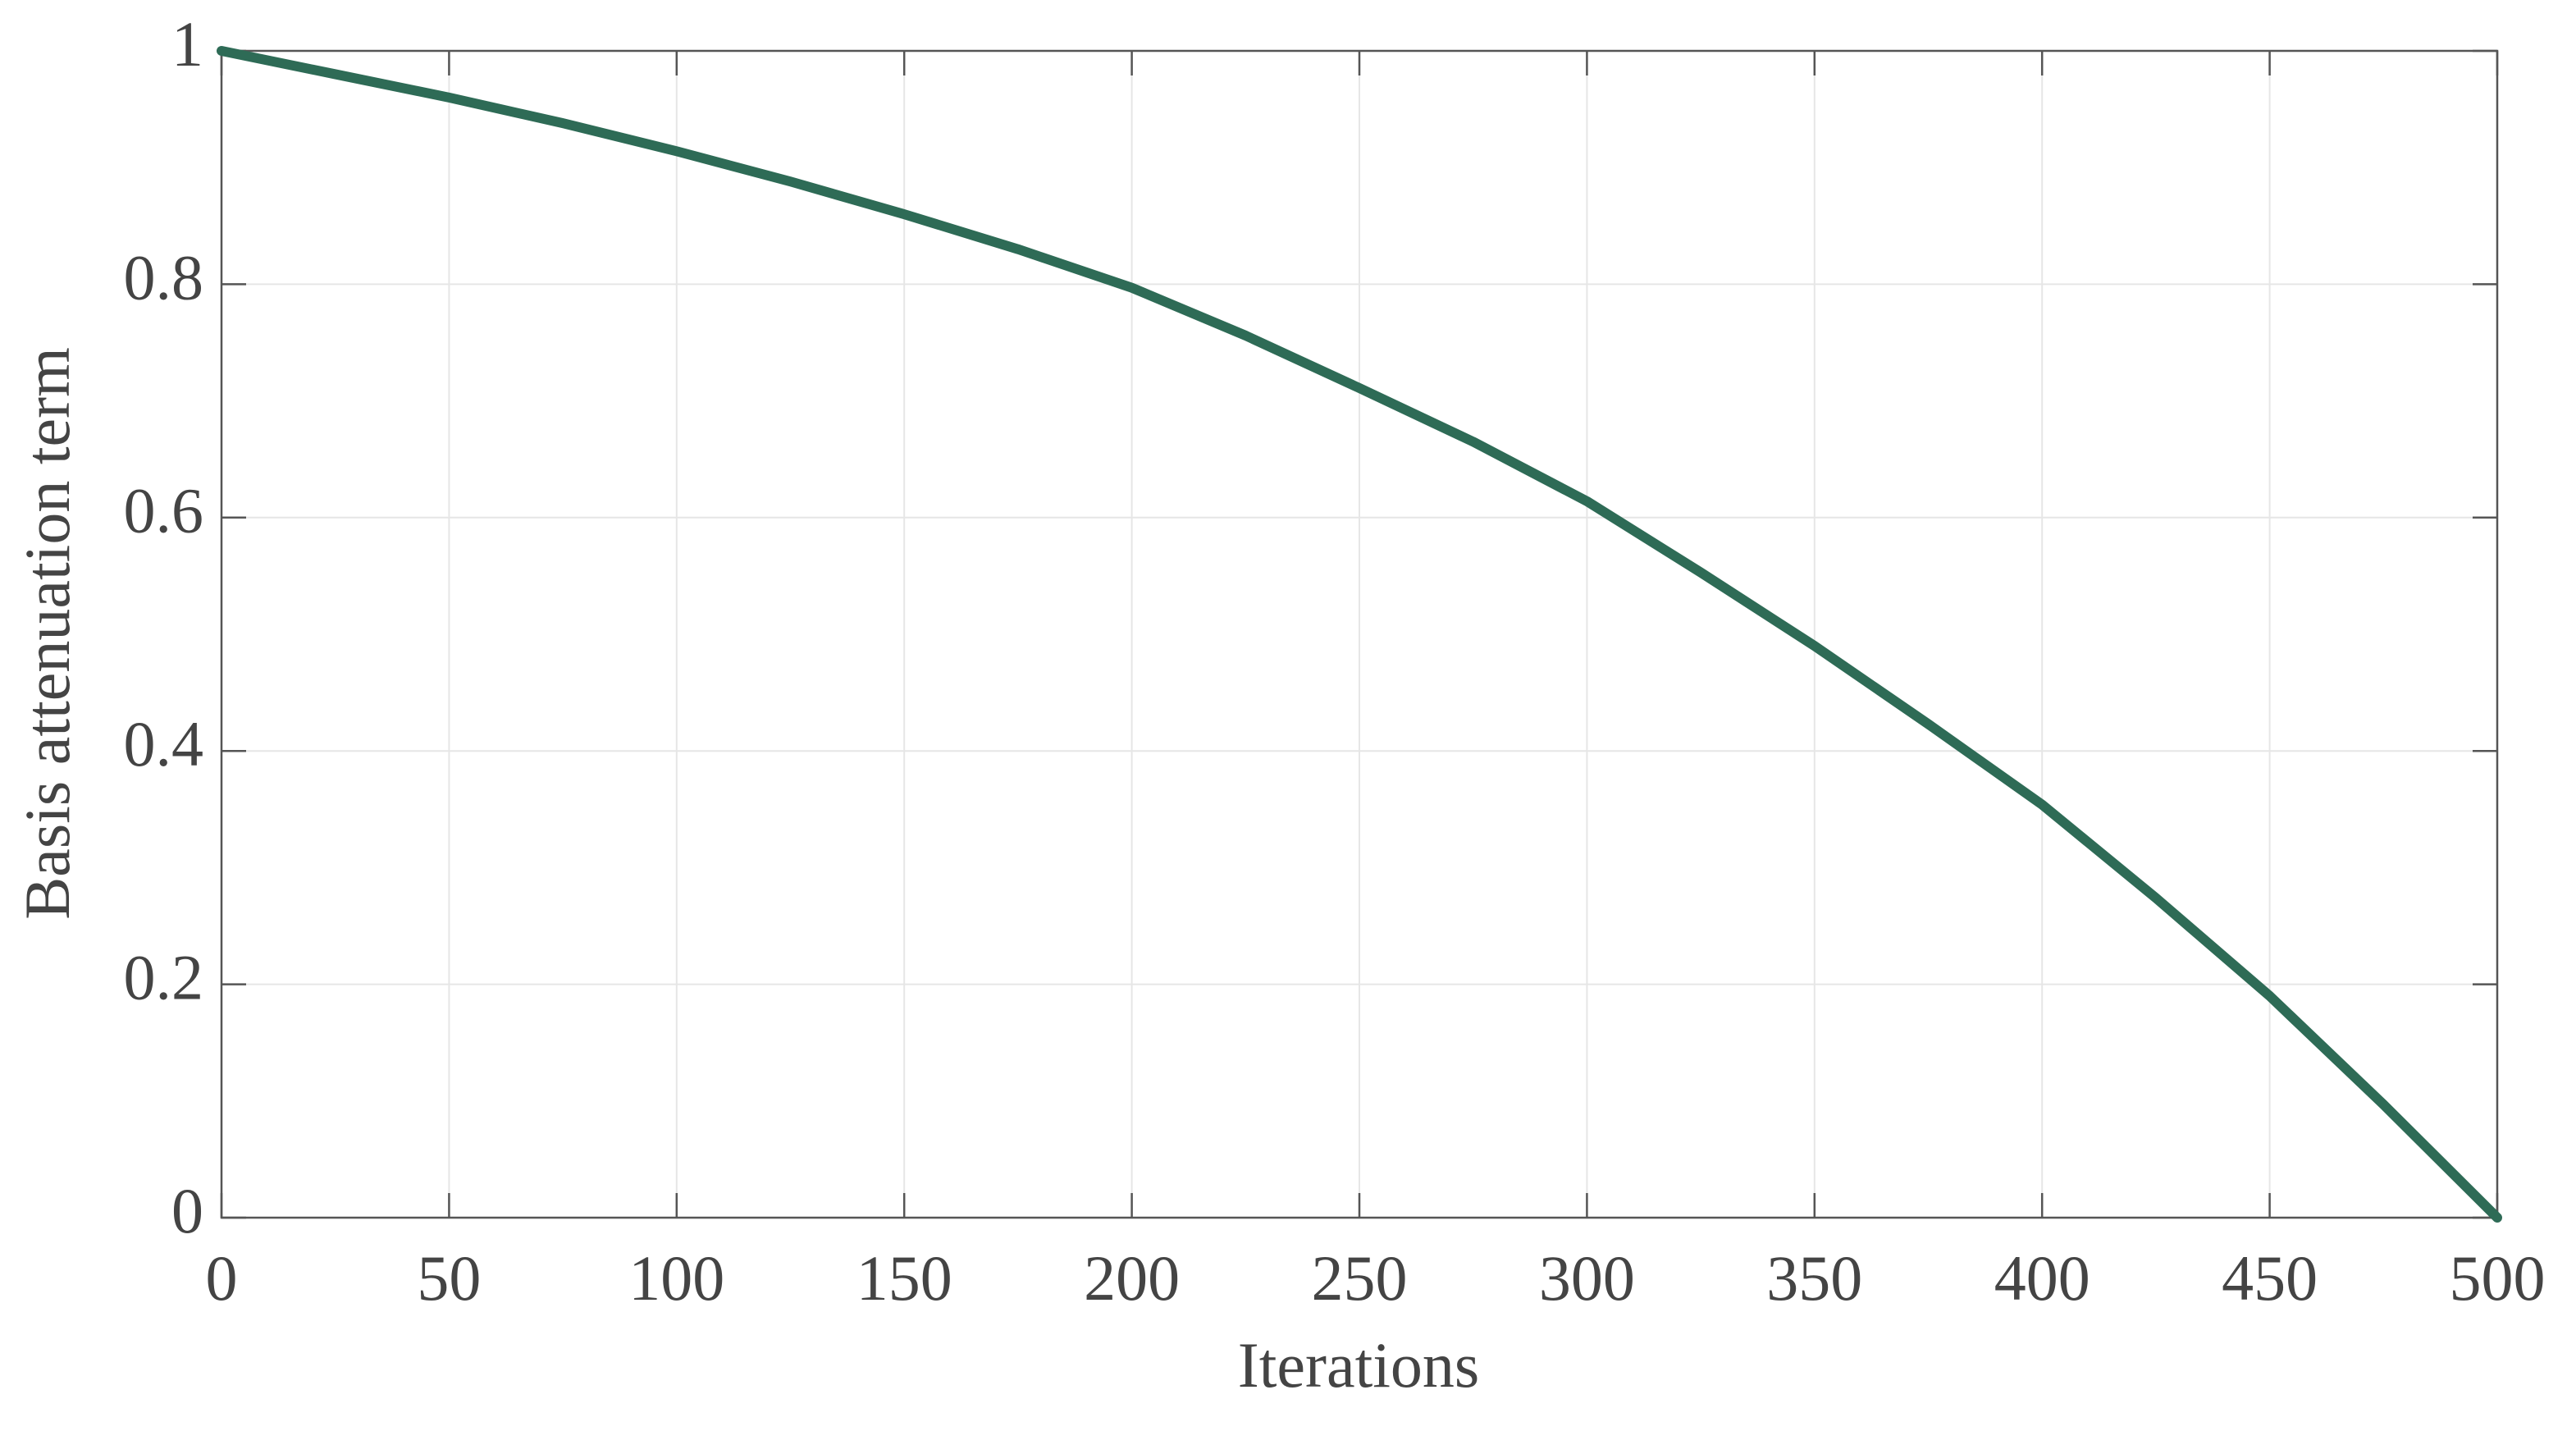  What do you see at coordinates (2498, 1278) in the screenshot?
I see `x-tick-label: 500` at bounding box center [2498, 1278].